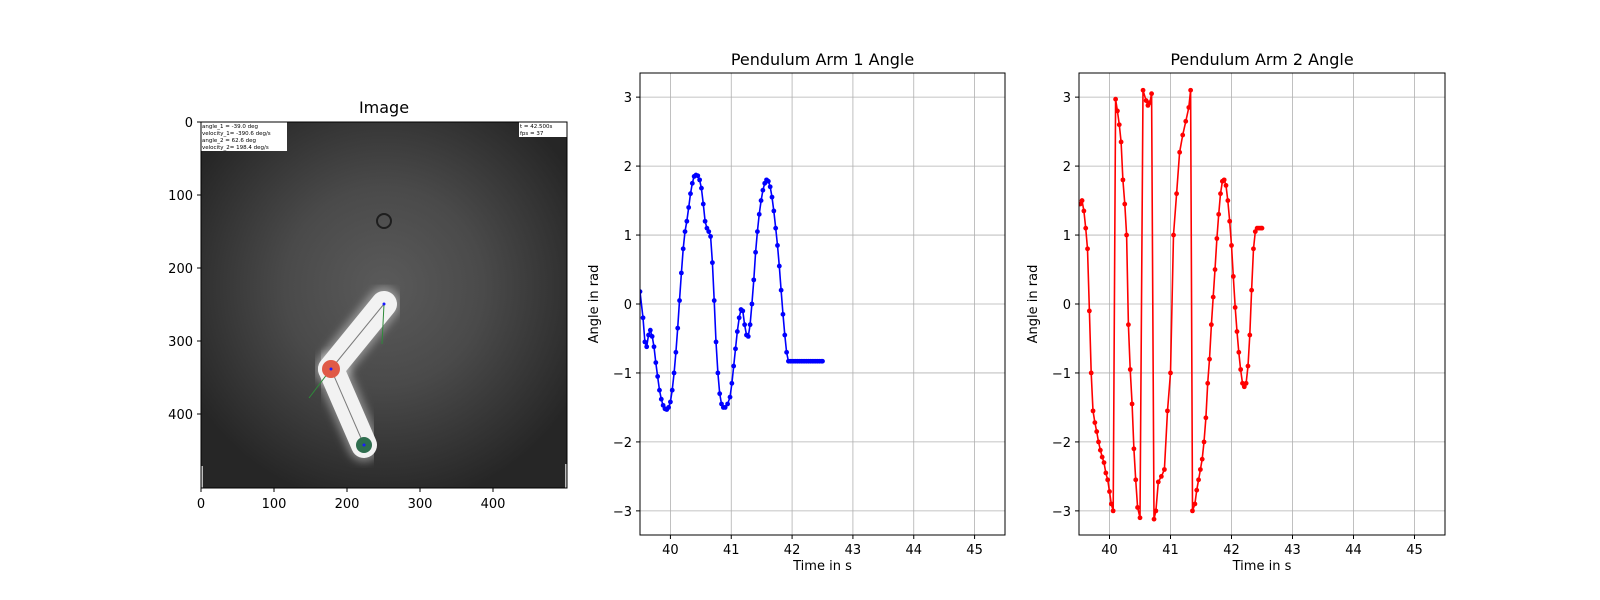  Describe the element at coordinates (235, 148) in the screenshot. I see `overlay-line: velocity_2= 198.4 deg/s` at that location.